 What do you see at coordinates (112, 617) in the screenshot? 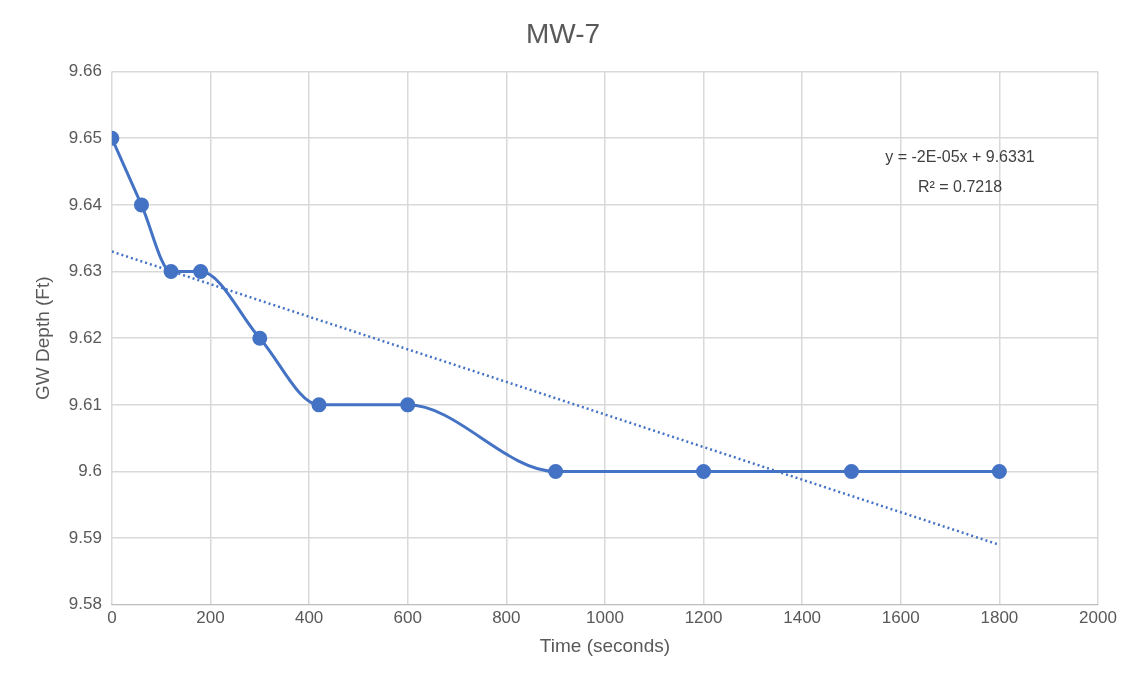
I see `x-tick-label: 0` at bounding box center [112, 617].